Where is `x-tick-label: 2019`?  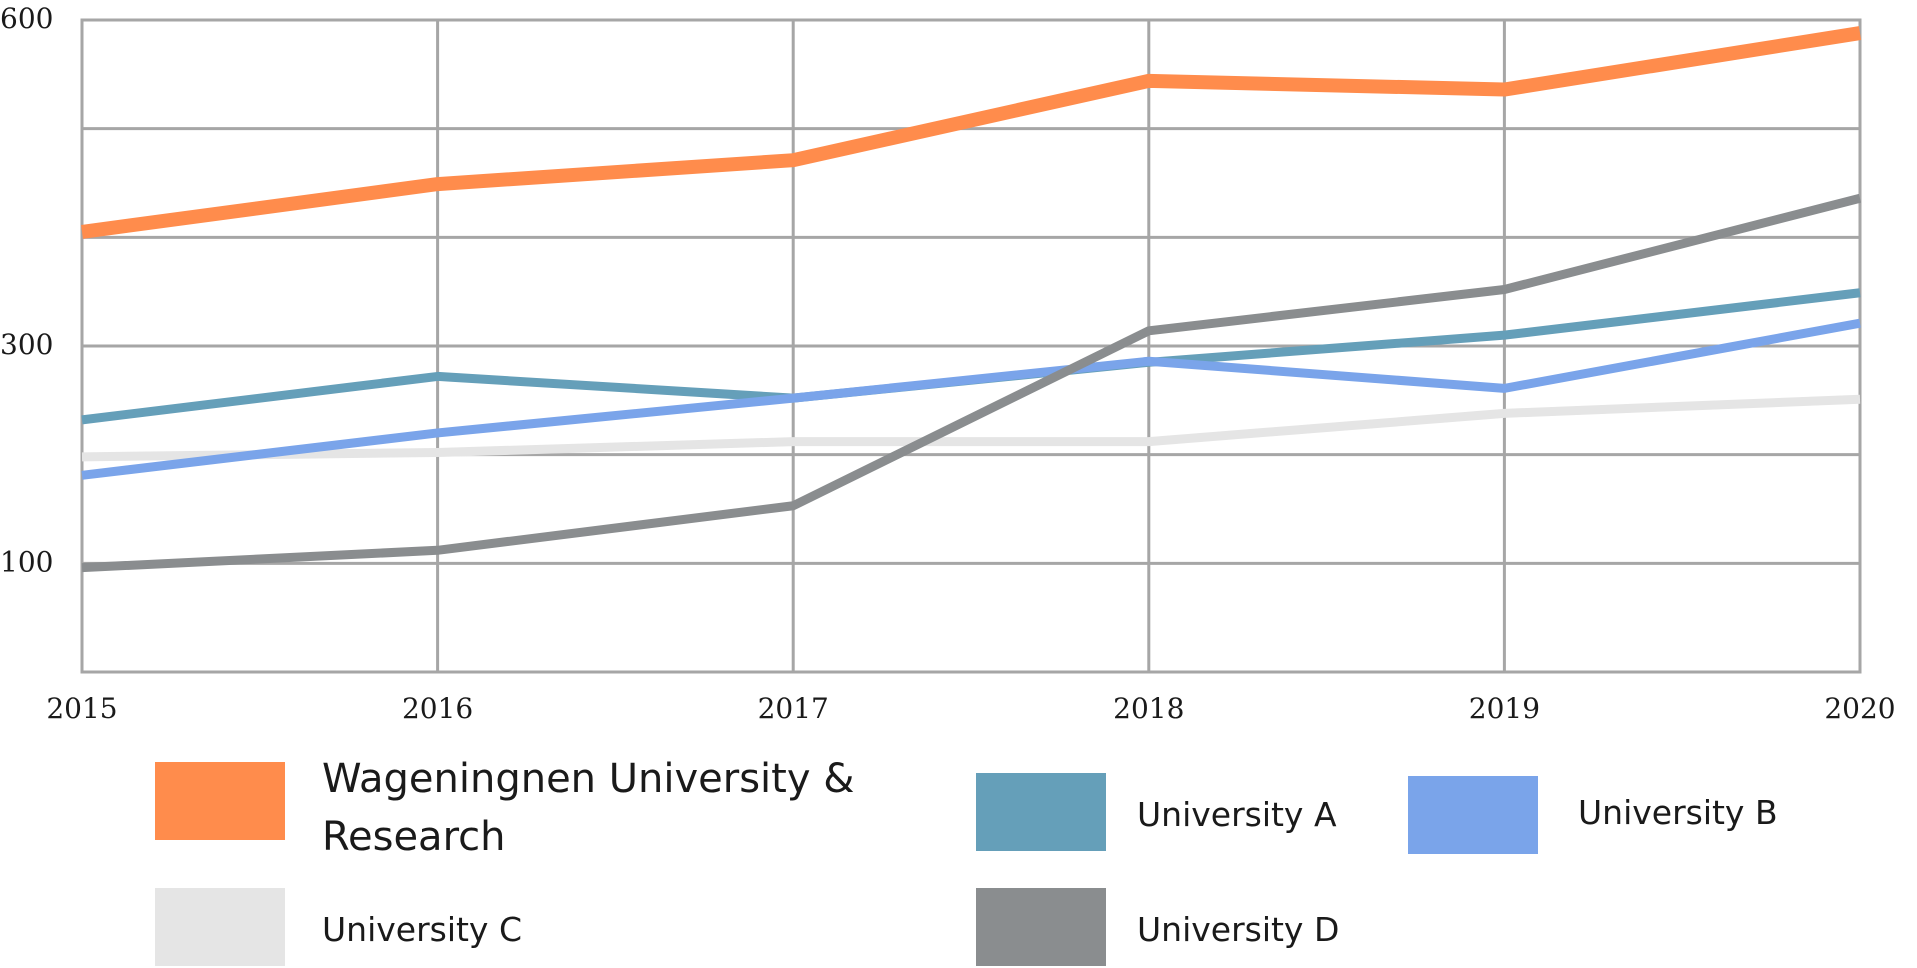 x-tick-label: 2019 is located at coordinates (1504, 708).